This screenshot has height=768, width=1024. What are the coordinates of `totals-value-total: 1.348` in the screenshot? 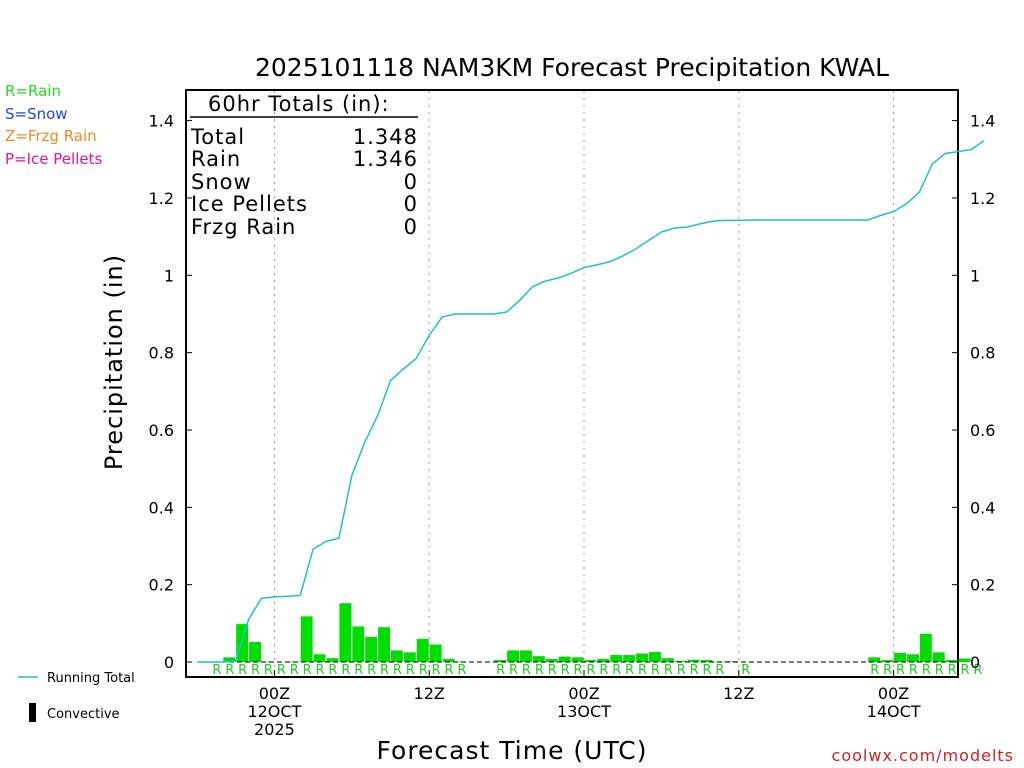 It's located at (385, 137).